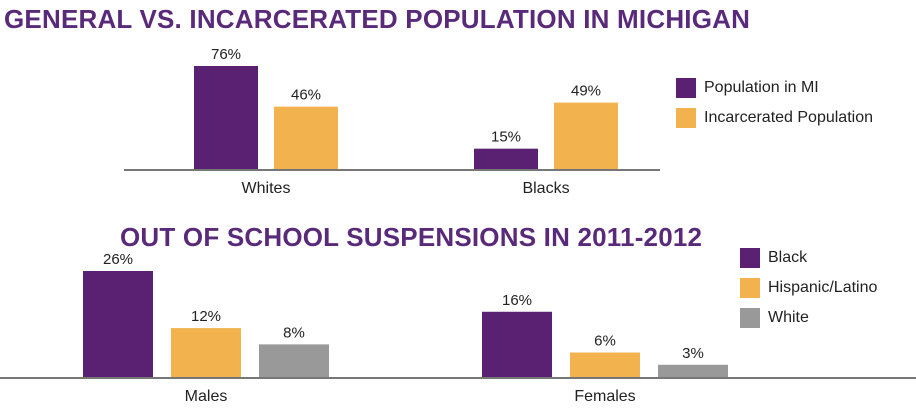 This screenshot has width=916, height=413. Describe the element at coordinates (823, 287) in the screenshot. I see `legend-label: Hispanic/Latino` at that location.